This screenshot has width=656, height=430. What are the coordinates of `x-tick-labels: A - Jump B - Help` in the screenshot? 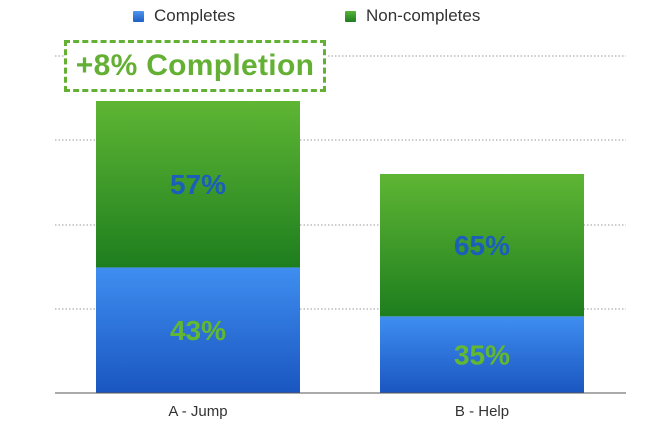 It's located at (338, 411).